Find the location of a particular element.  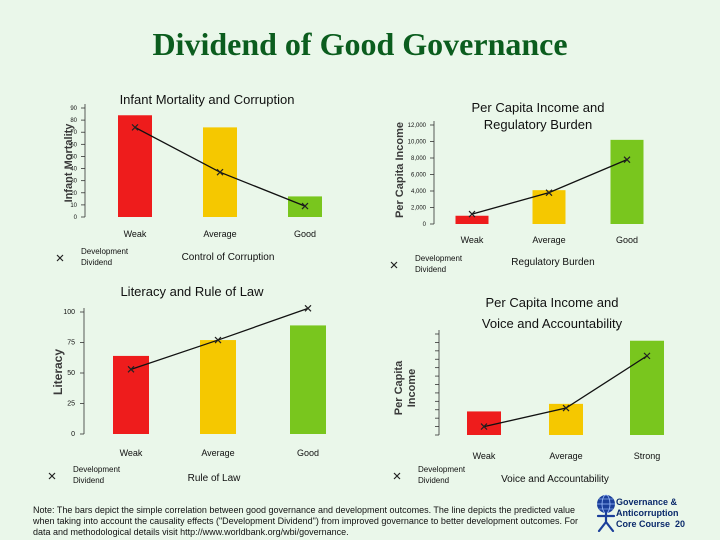

lit-legend-marker is located at coordinates (52, 476).